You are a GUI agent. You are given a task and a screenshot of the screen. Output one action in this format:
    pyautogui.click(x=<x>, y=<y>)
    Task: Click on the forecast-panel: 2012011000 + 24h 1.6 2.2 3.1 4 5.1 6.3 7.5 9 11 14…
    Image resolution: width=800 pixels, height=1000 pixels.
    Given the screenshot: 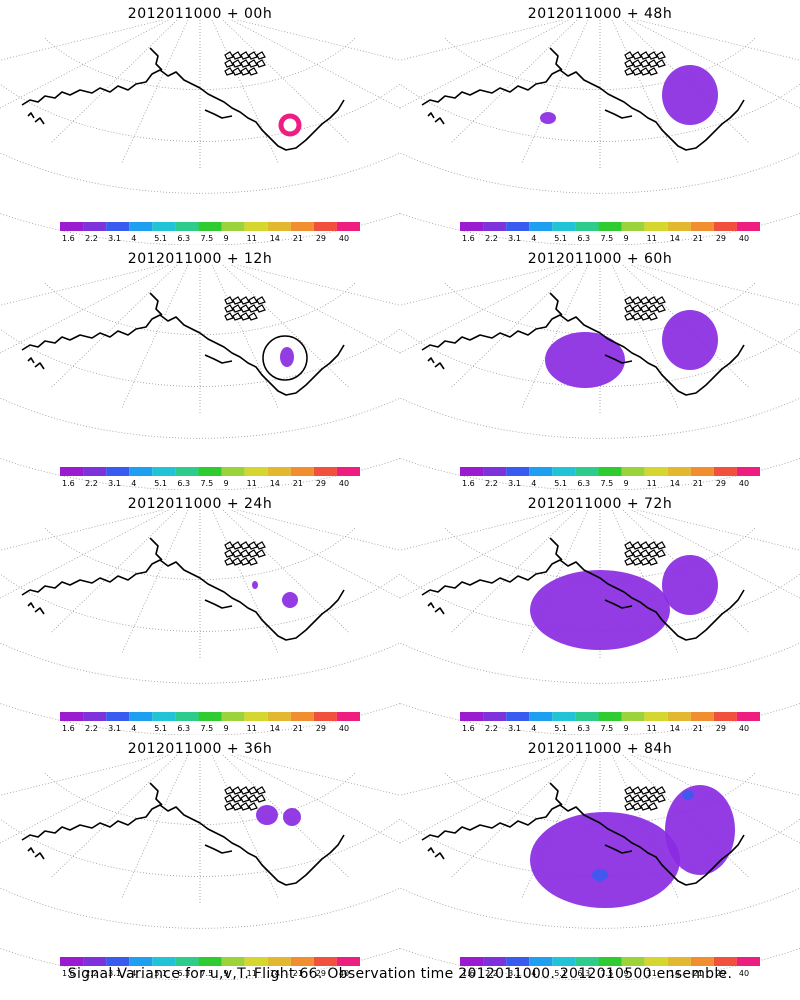 What is the action you would take?
    pyautogui.click(x=200, y=612)
    